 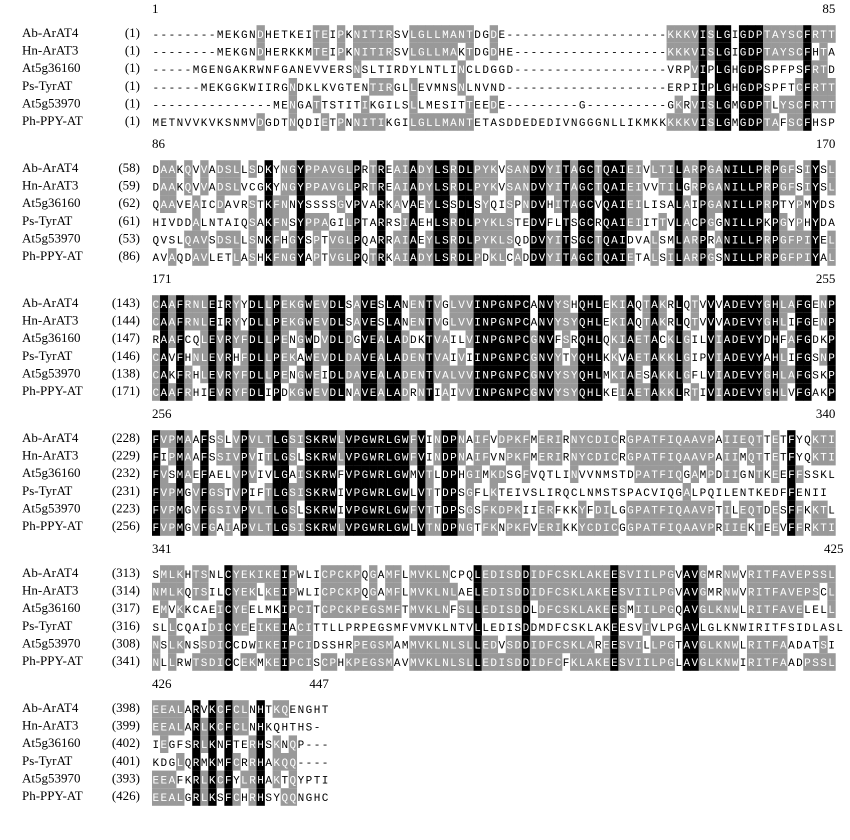 I want to click on block-start: 86, so click(x=159, y=143).